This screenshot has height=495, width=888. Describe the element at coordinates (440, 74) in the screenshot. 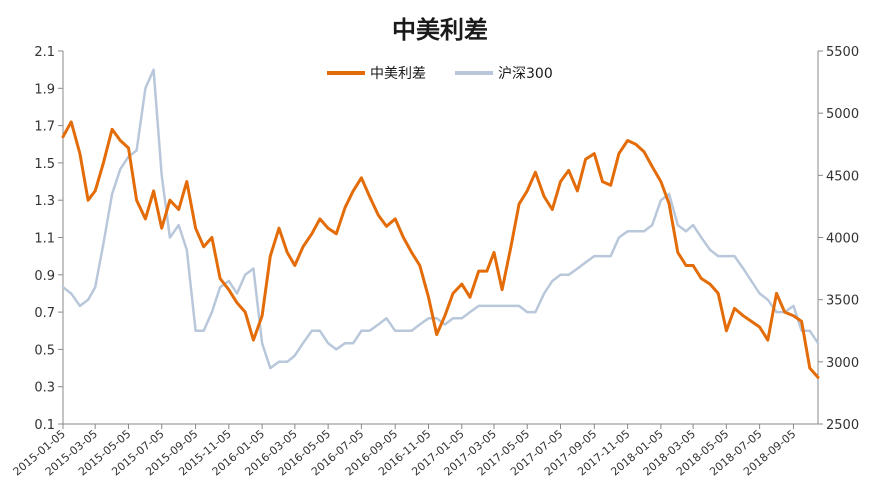

I see `legend: 中美利差 沪深300` at that location.